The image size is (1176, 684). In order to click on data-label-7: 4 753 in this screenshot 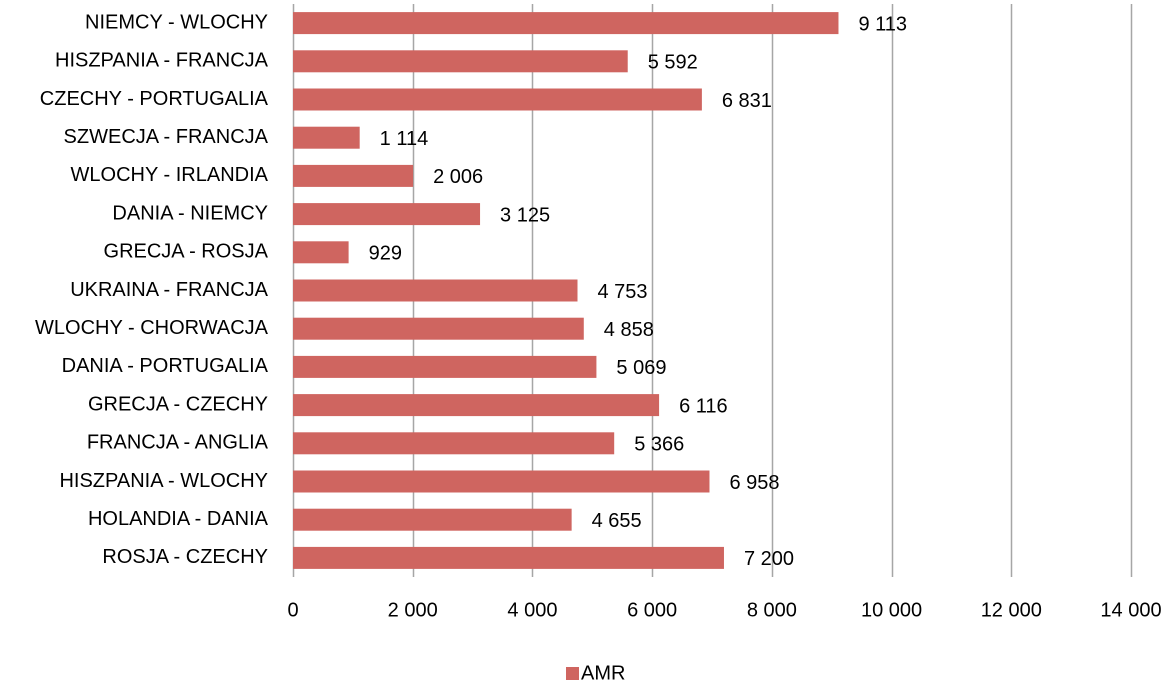, I will do `click(623, 292)`.